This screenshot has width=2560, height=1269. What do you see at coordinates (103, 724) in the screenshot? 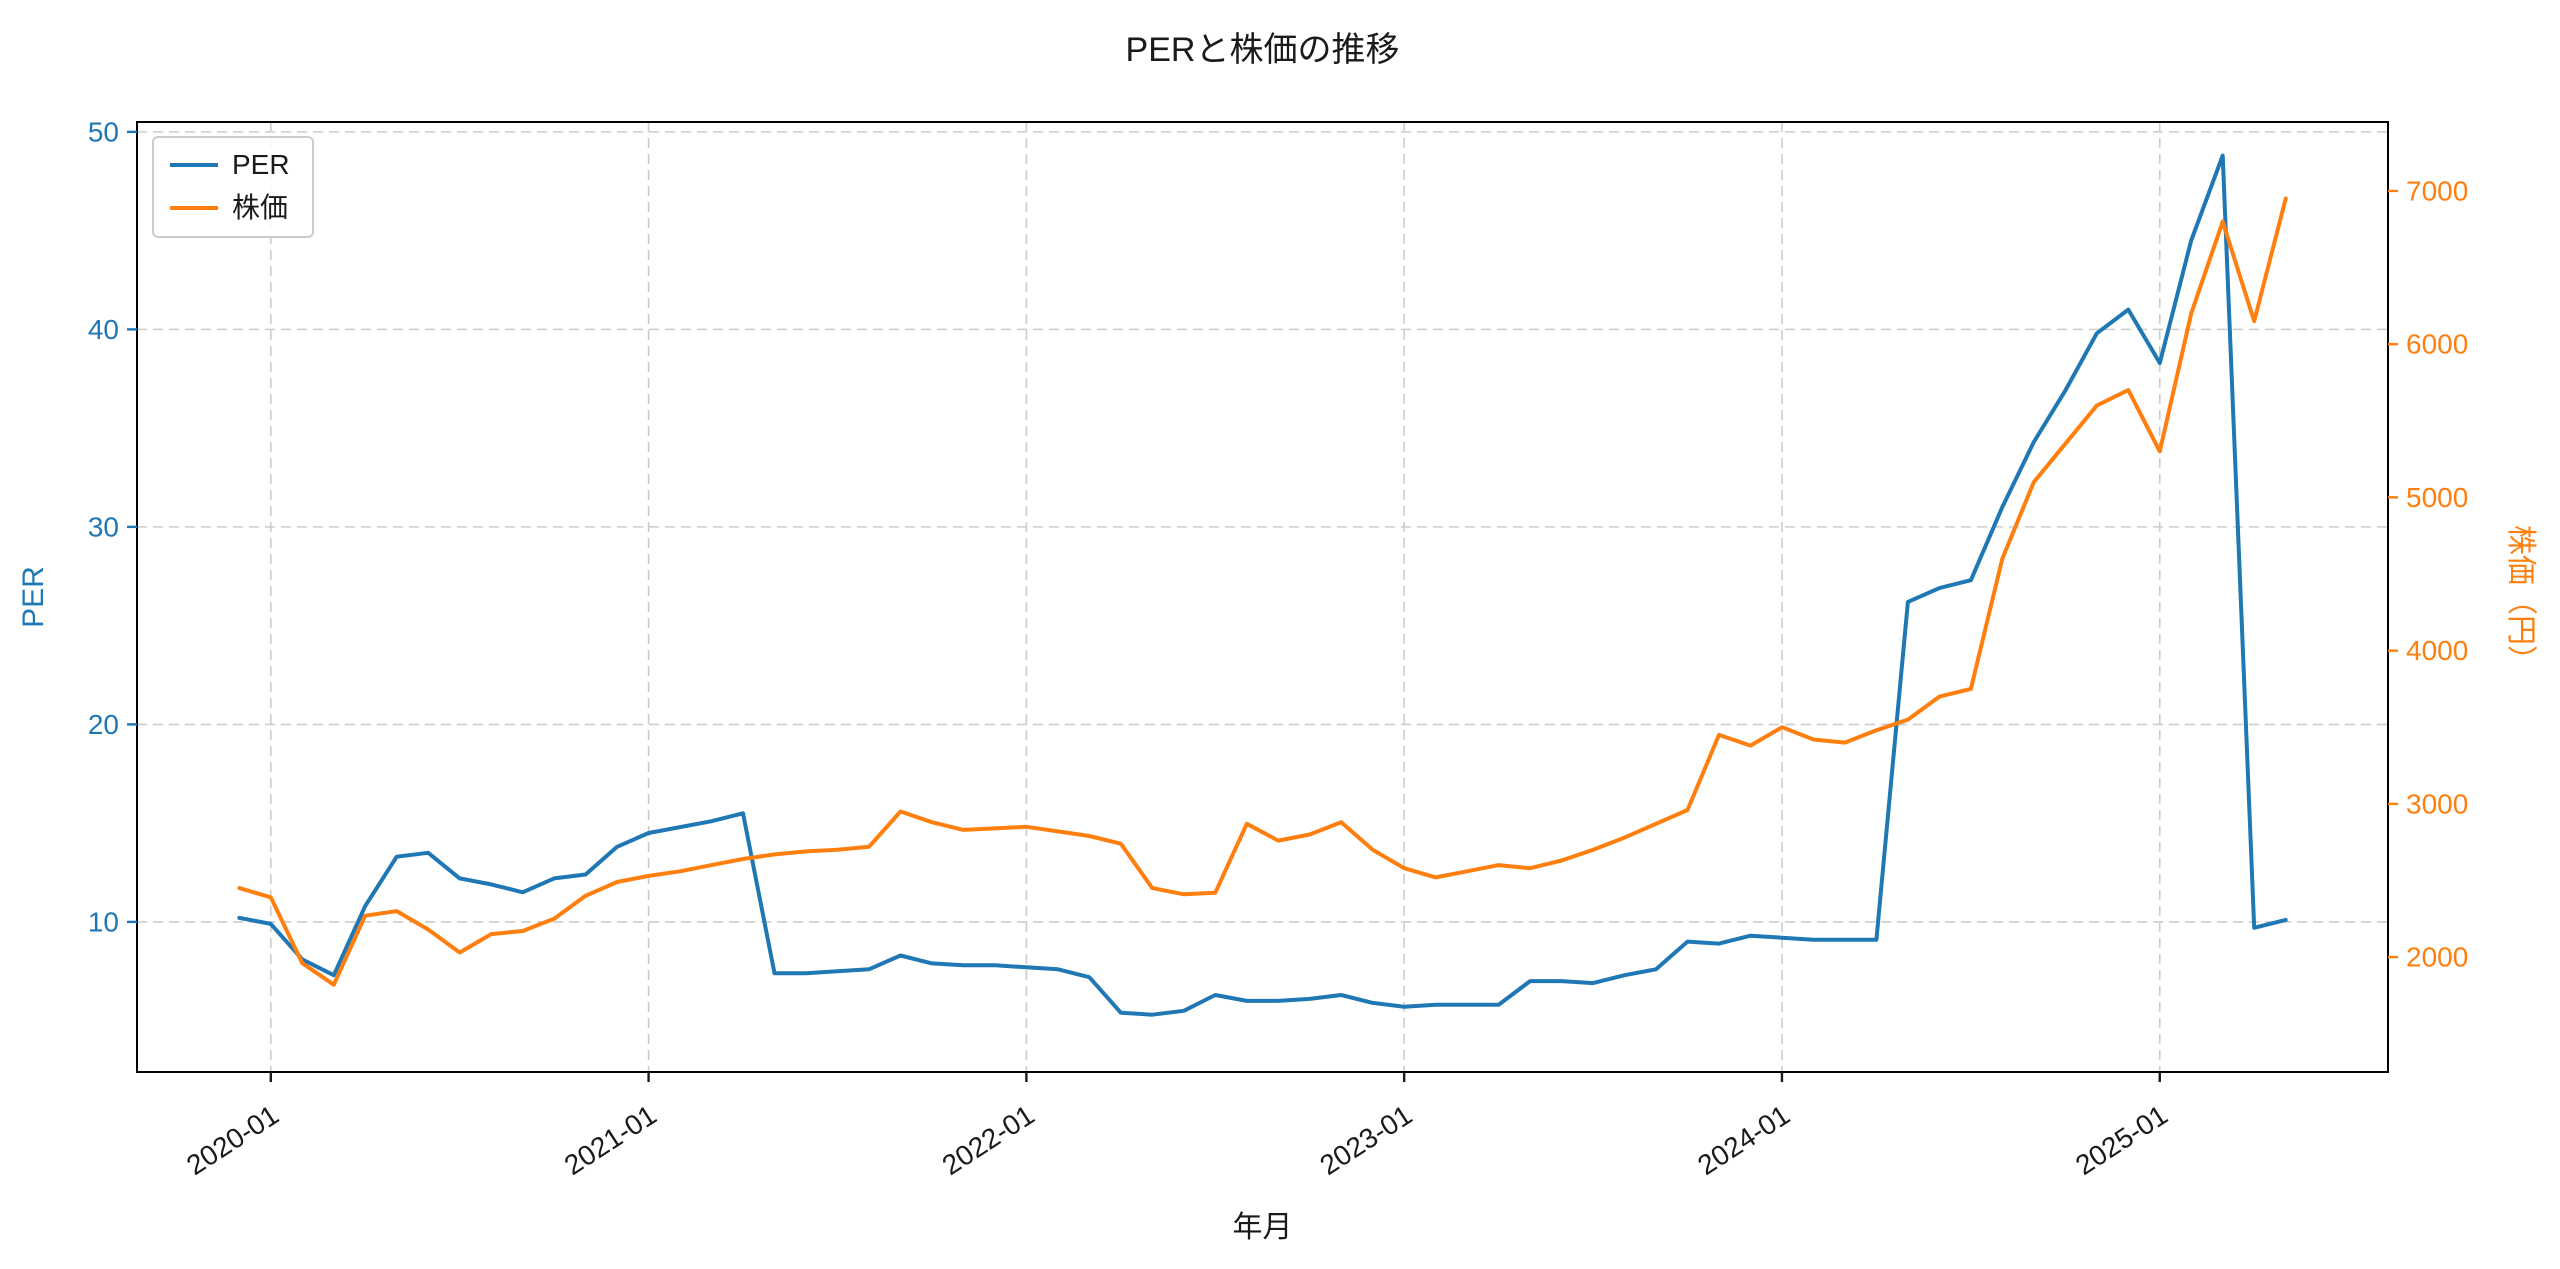
I see `left-tick-label: 20` at bounding box center [103, 724].